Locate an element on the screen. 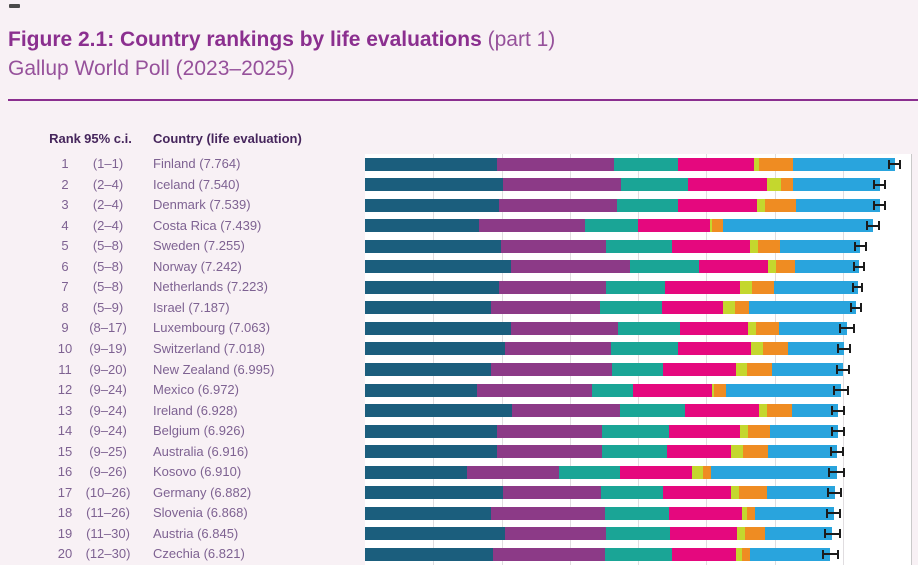  ci-cell: (9–25) is located at coordinates (108, 451).